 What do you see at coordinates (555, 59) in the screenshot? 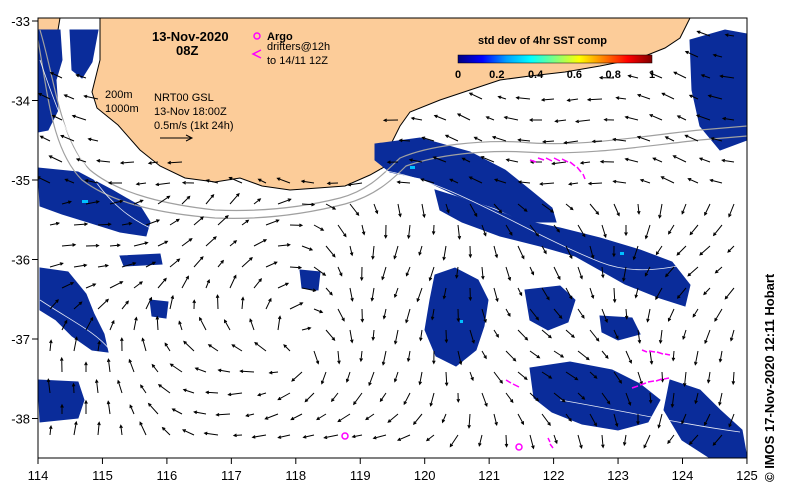
I see `colorbar` at bounding box center [555, 59].